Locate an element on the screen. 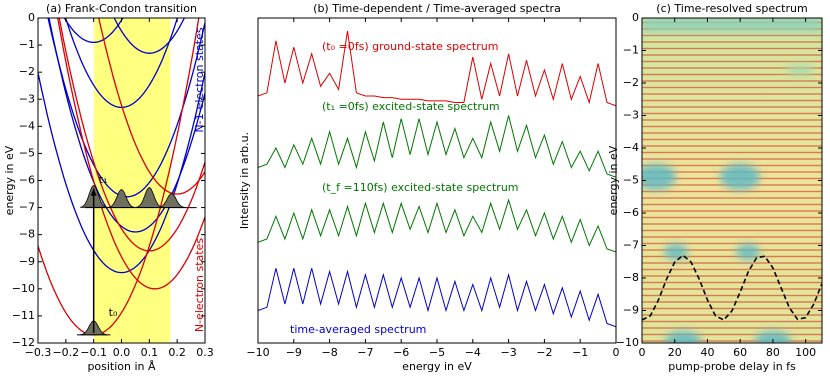 The image size is (830, 378). x-axis-label: pump-probe delay in fs is located at coordinates (732, 366).